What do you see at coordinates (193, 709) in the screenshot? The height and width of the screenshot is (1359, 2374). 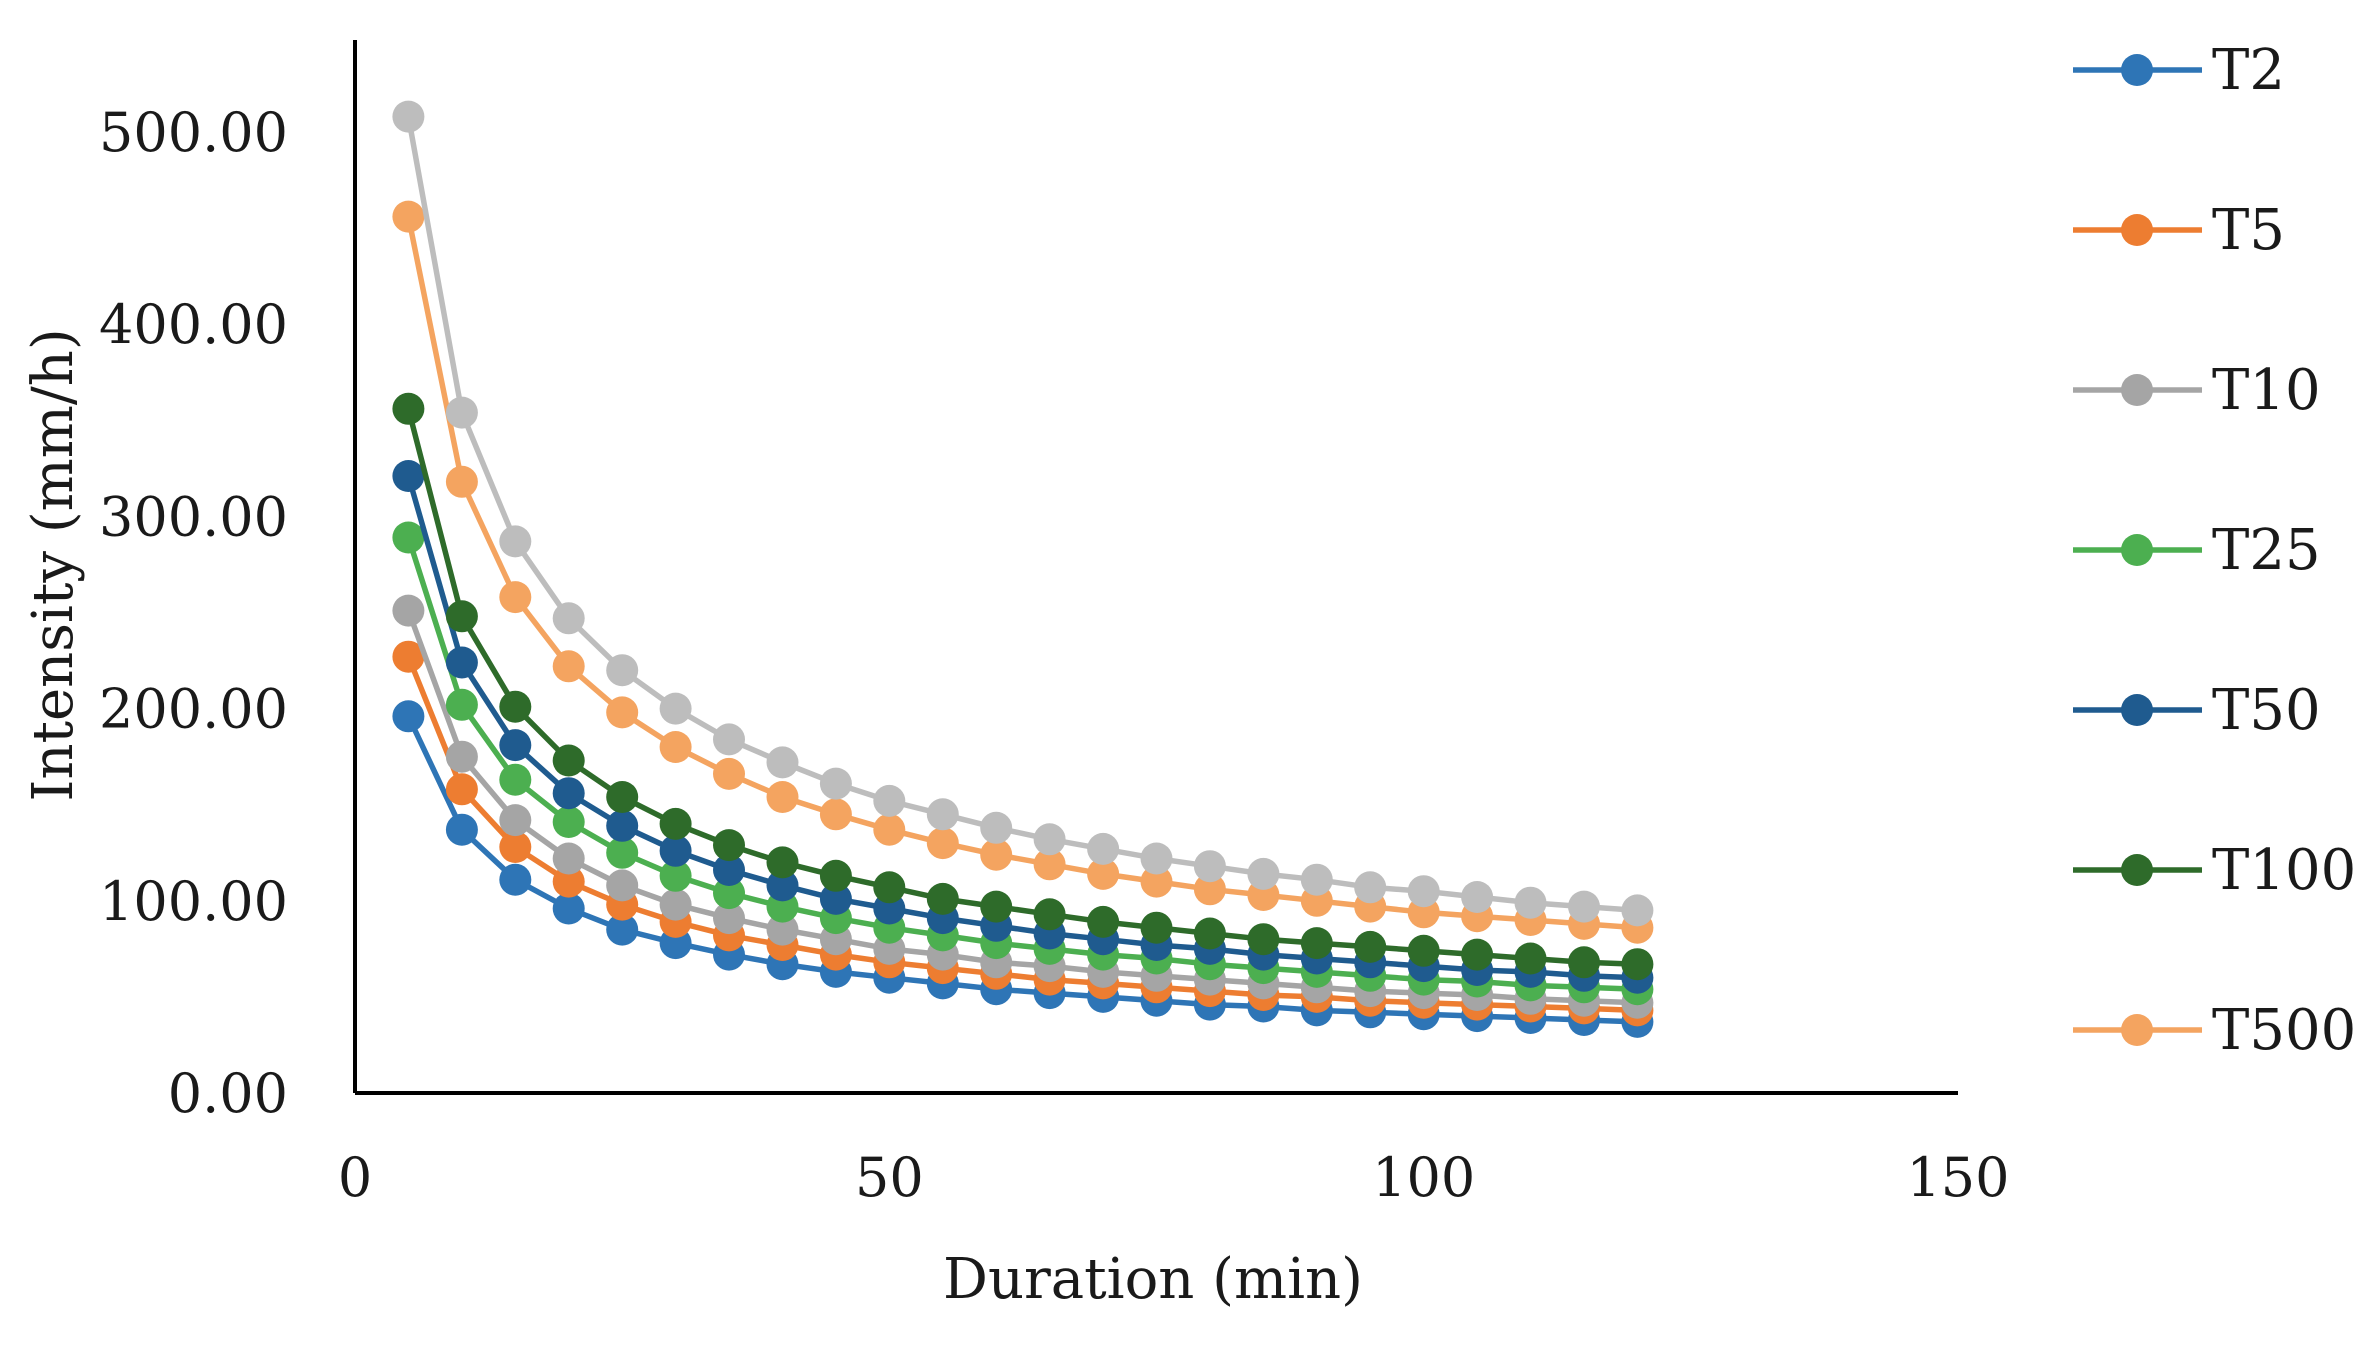 I see `y-tick-label: 200.00` at bounding box center [193, 709].